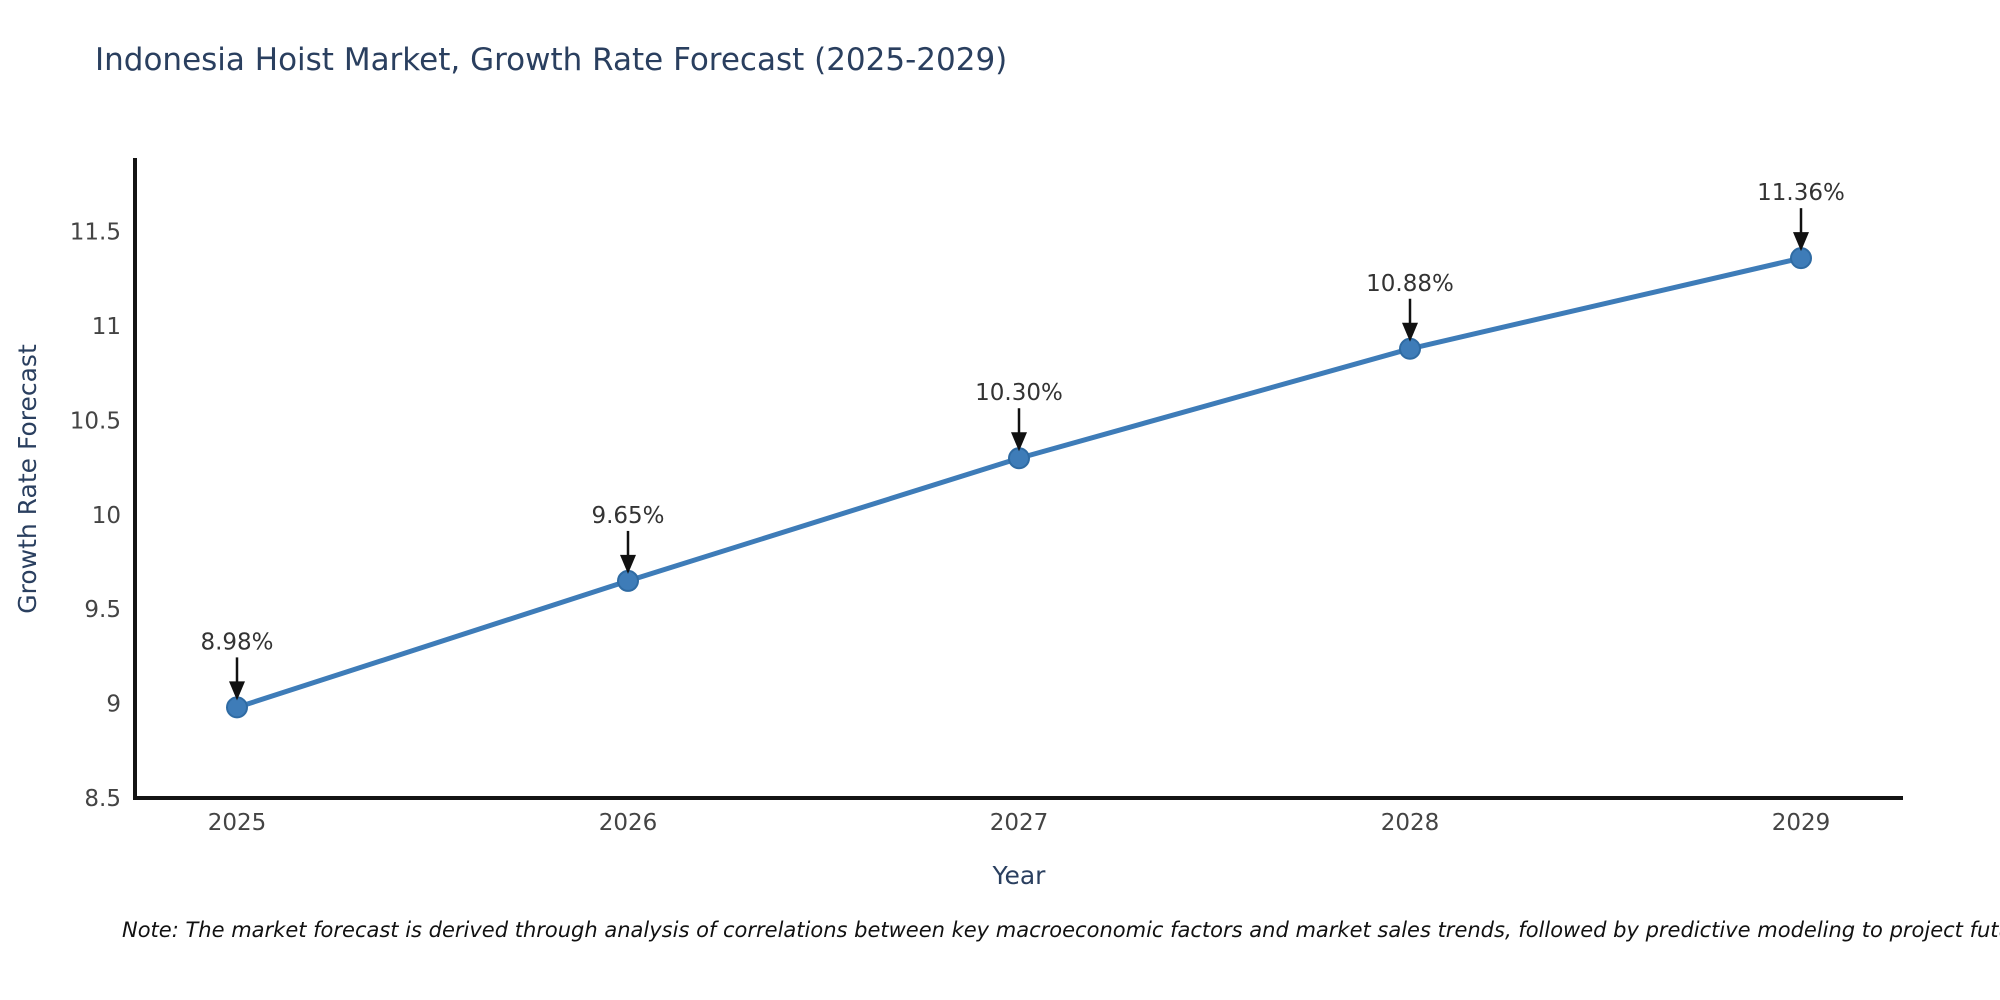 This screenshot has height=1000, width=2000. Describe the element at coordinates (113, 705) in the screenshot. I see `y-tick-label: 9` at that location.